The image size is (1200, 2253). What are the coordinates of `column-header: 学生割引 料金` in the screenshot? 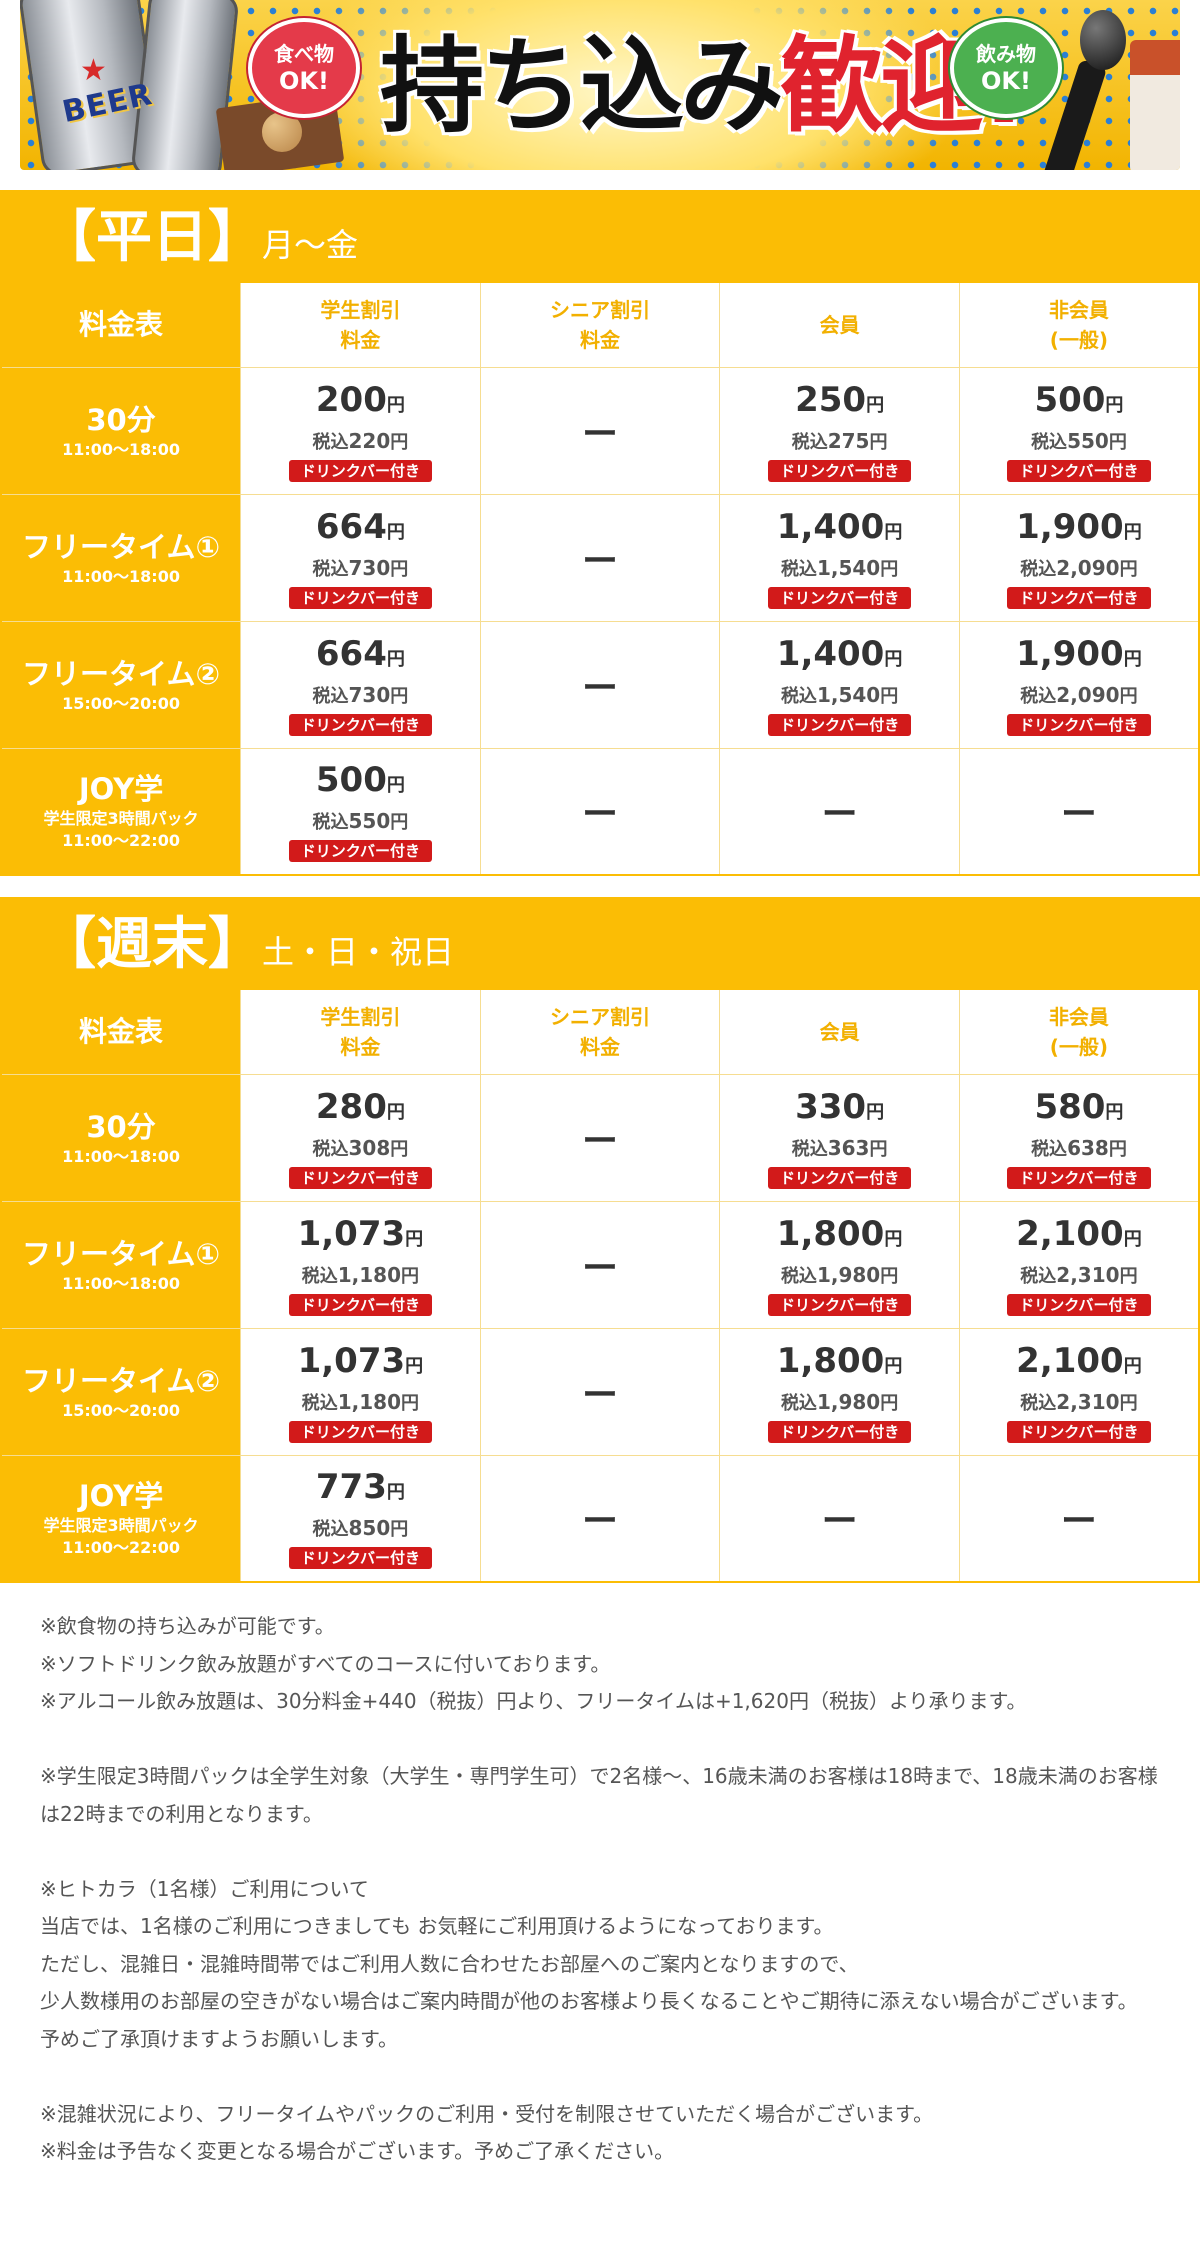 It's located at (360, 324).